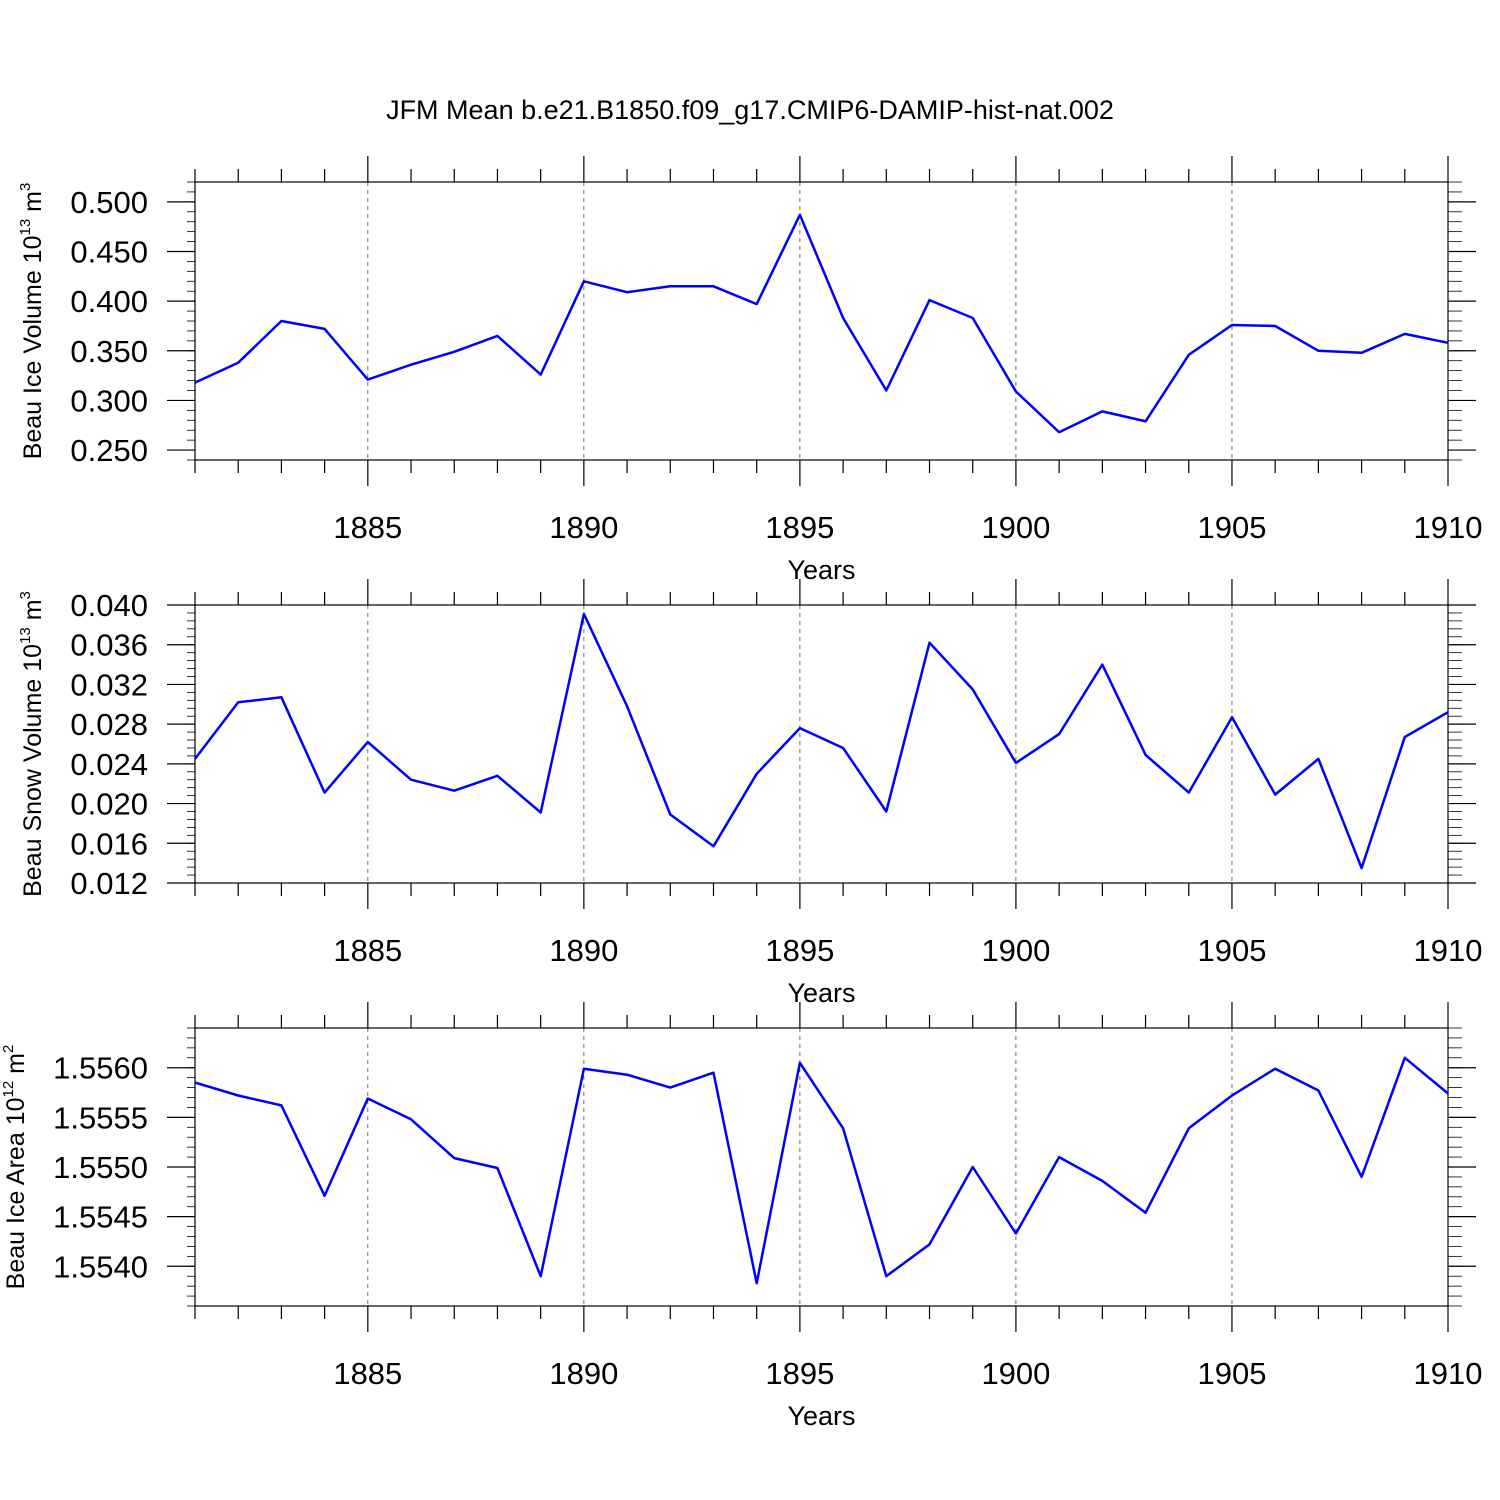  What do you see at coordinates (100, 1217) in the screenshot?
I see `y-tick-label: 1.5545` at bounding box center [100, 1217].